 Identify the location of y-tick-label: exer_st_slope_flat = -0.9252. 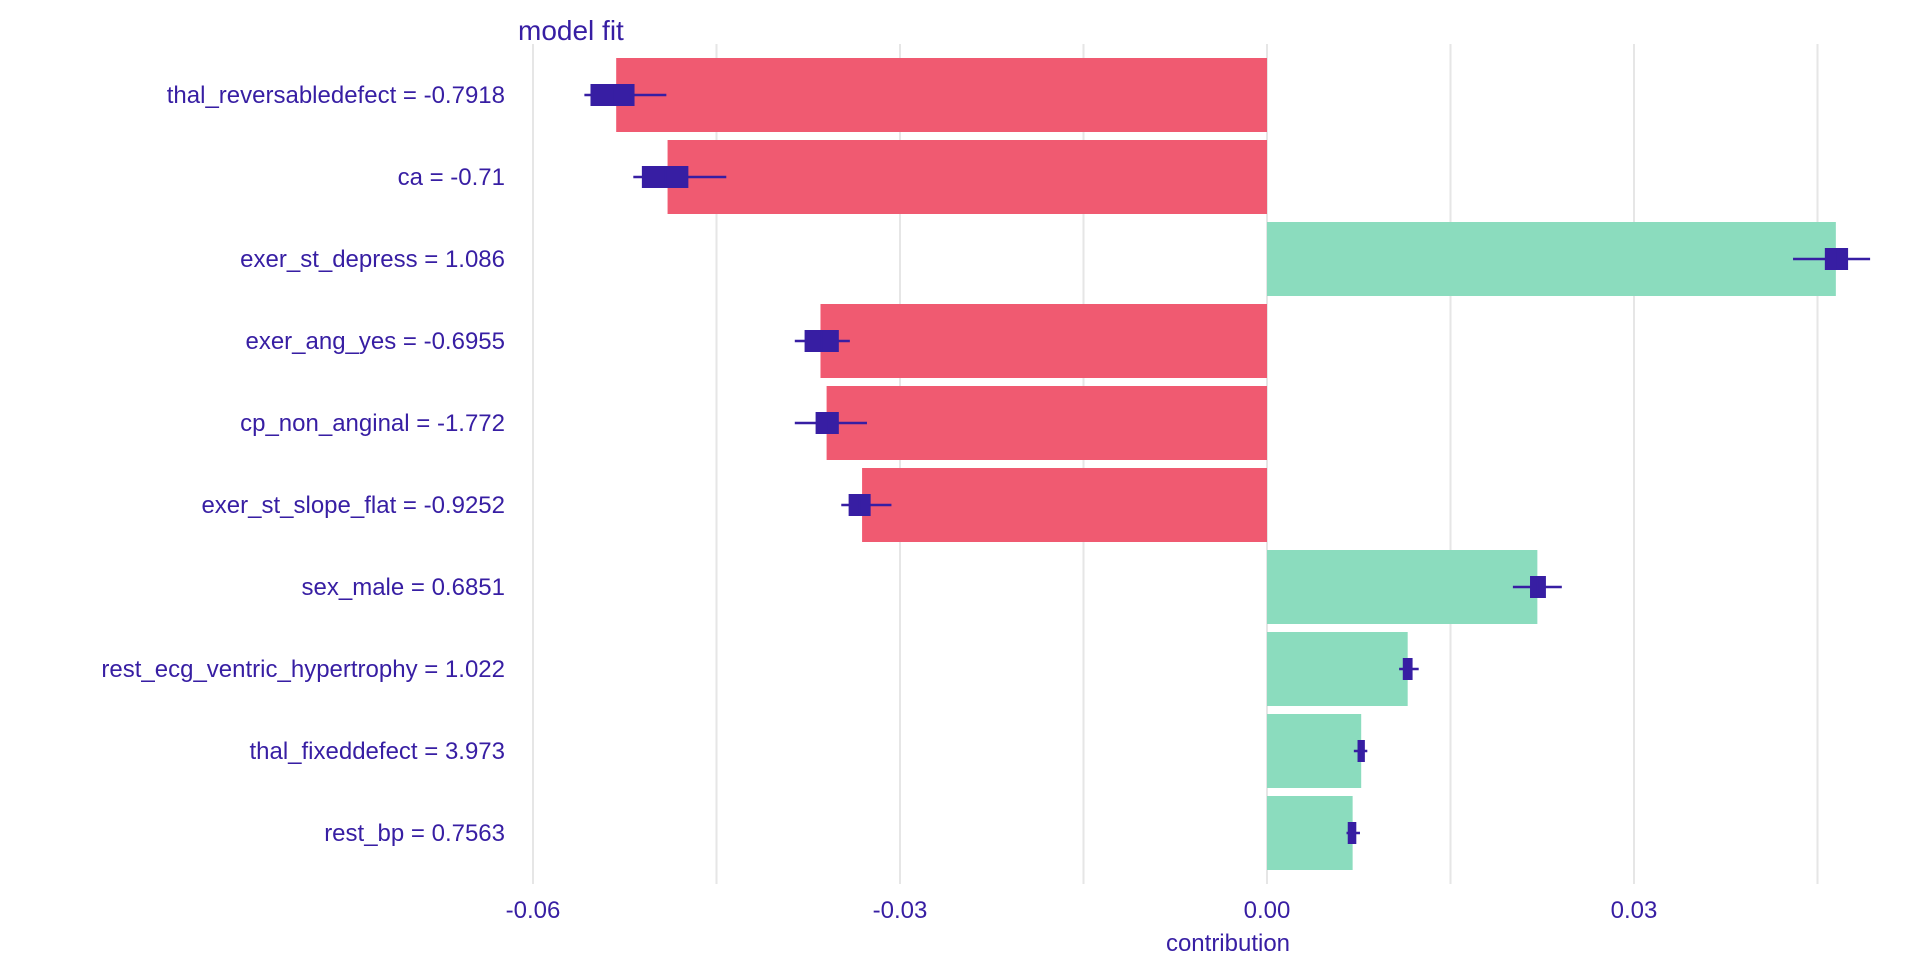
(353, 505).